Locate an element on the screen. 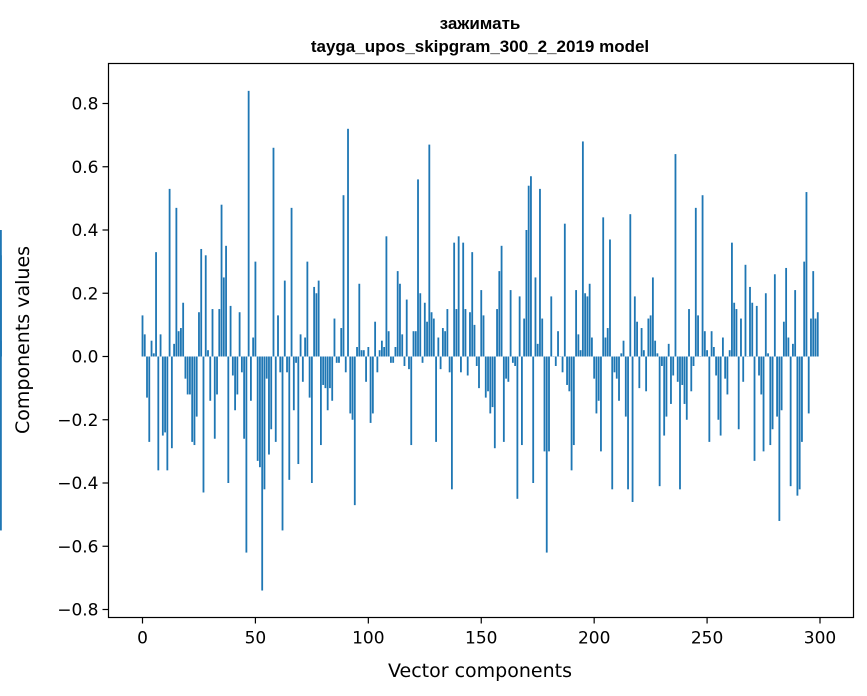 This screenshot has width=867, height=696. y-tick-label: −0.6 is located at coordinates (77, 547).